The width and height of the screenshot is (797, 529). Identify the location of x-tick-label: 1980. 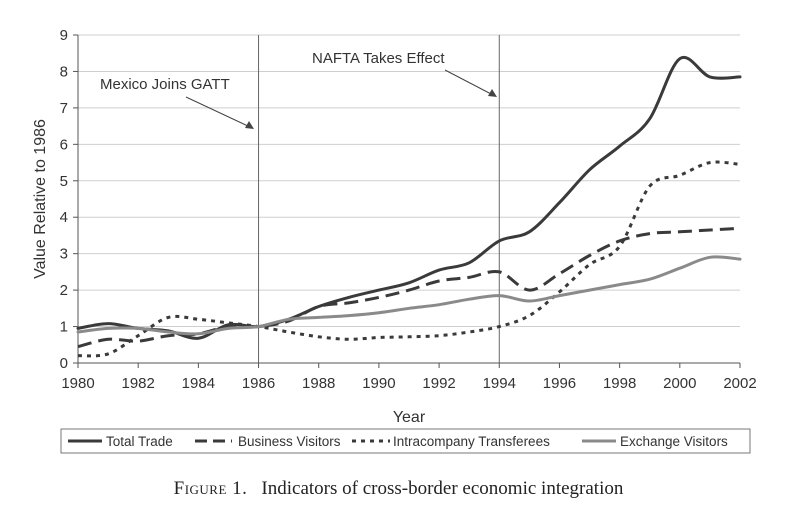
(77, 383).